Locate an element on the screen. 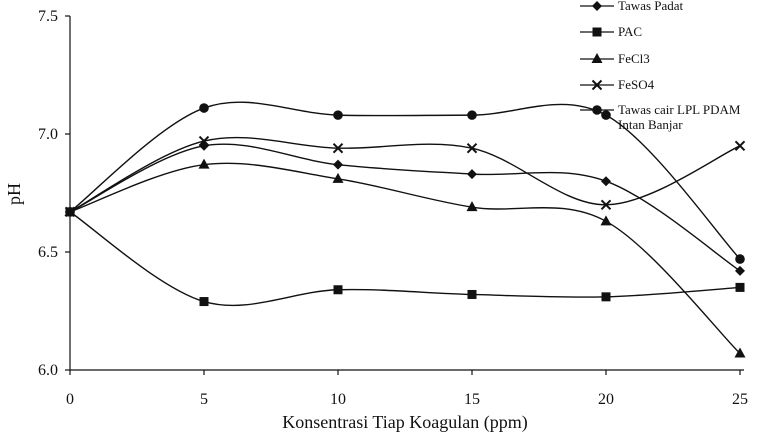 The image size is (762, 434). legend-label: FeCl3 is located at coordinates (634, 58).